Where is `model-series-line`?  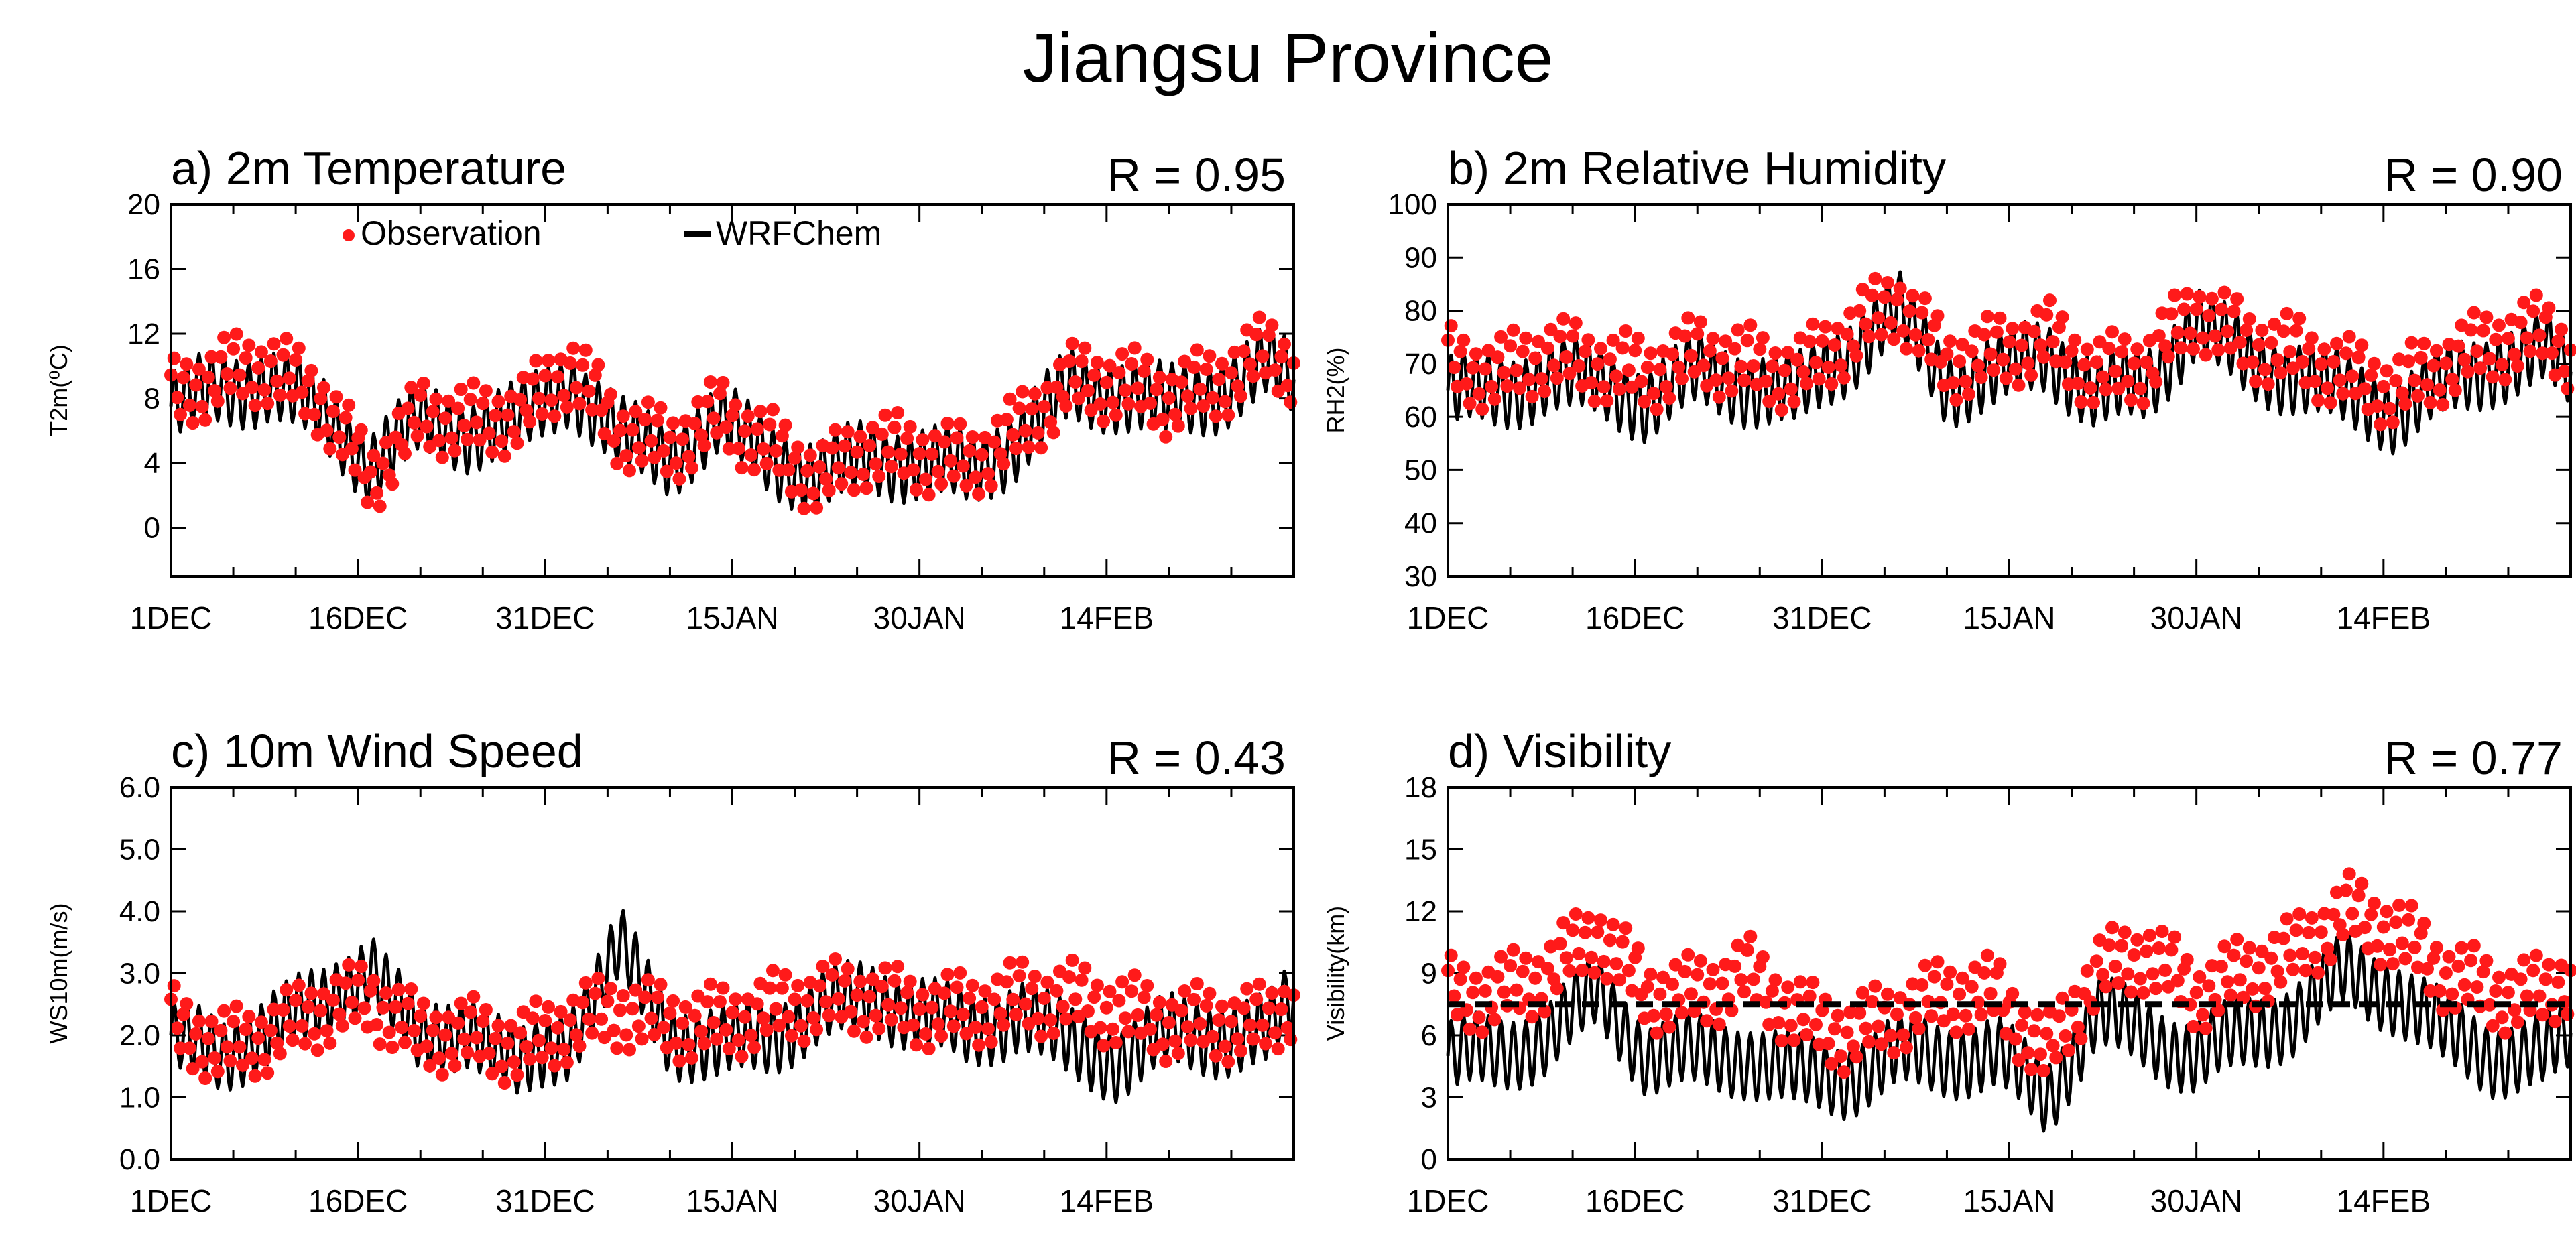 model-series-line is located at coordinates (2009, 1033).